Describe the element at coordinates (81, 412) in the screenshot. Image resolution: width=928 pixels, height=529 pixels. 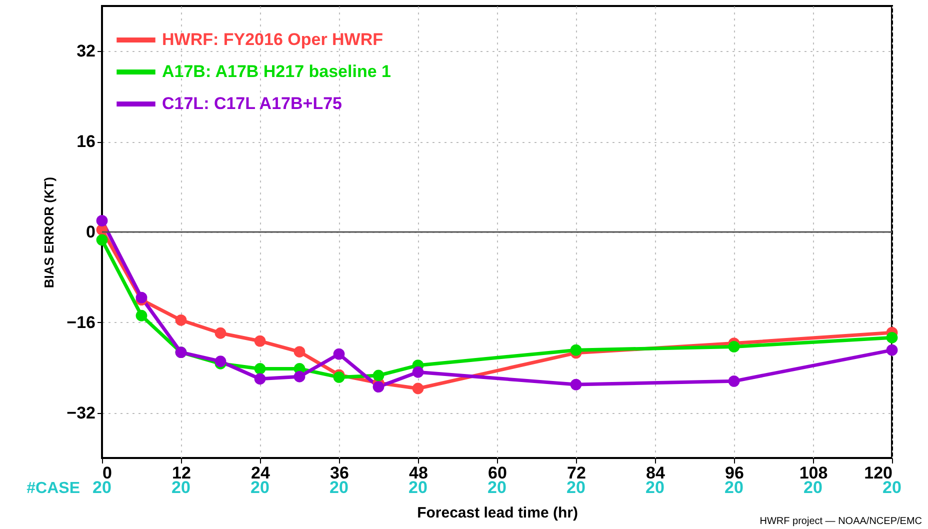
I see `y-tick-label: −32` at that location.